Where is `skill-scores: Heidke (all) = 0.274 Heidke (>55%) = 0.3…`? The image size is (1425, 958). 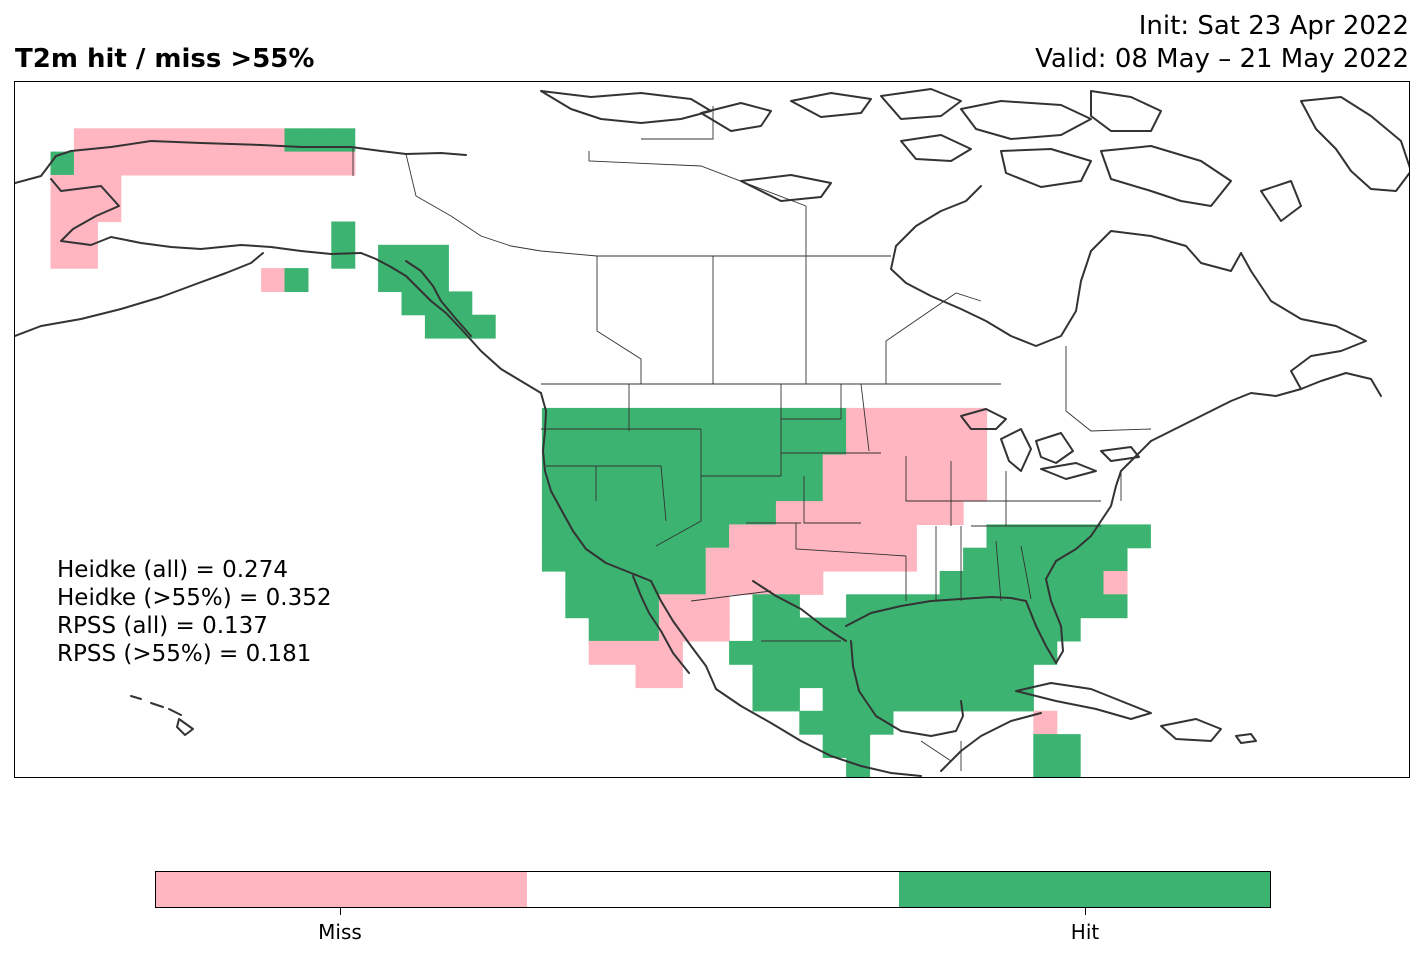 skill-scores: Heidke (all) = 0.274 Heidke (>55%) = 0.3… is located at coordinates (194, 612).